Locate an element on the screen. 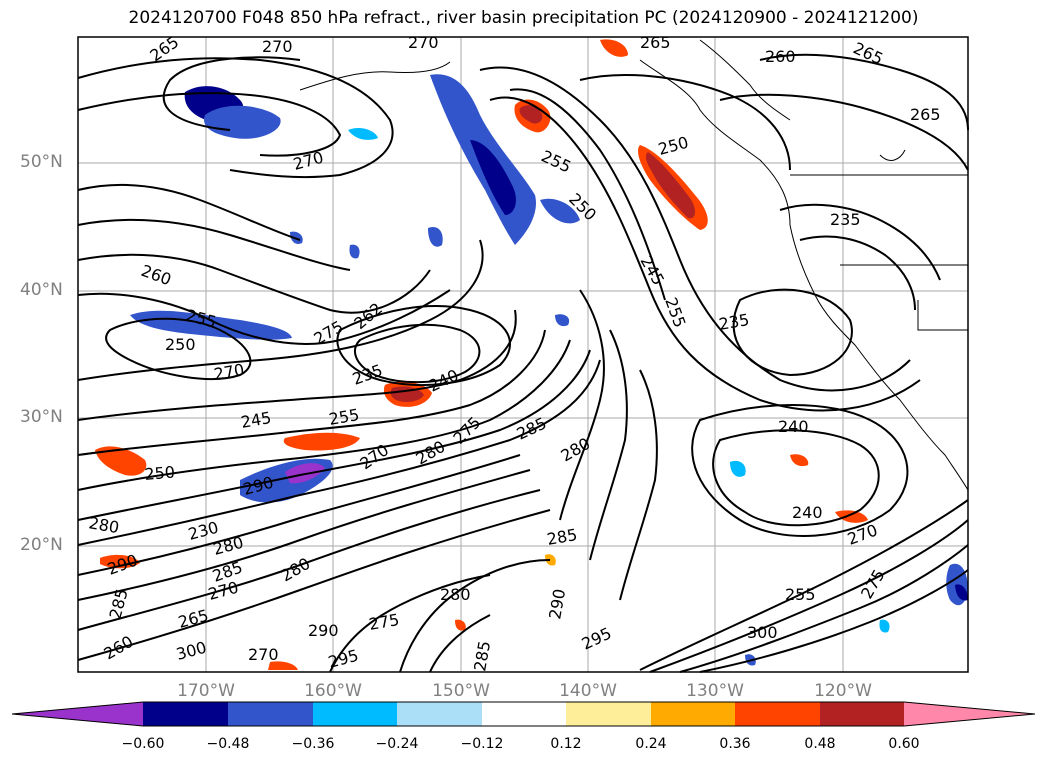 The width and height of the screenshot is (1047, 765). colorbar-extend-low is located at coordinates (77, 714).